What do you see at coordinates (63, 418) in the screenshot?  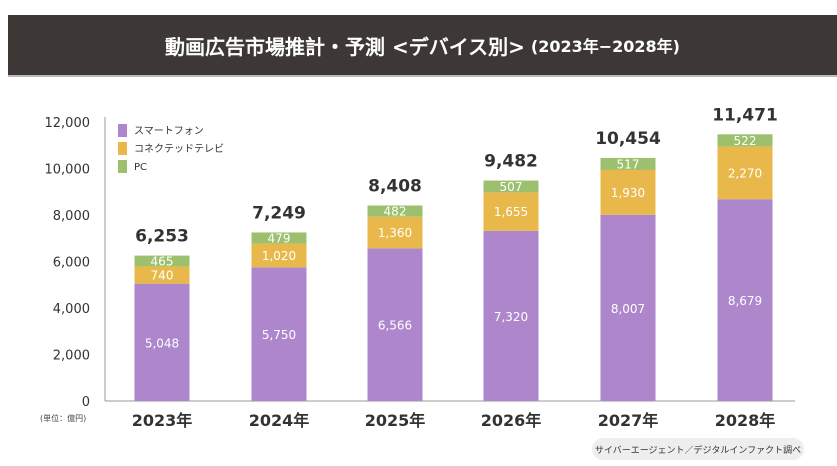 I see `unit-label: (単位：億円)` at bounding box center [63, 418].